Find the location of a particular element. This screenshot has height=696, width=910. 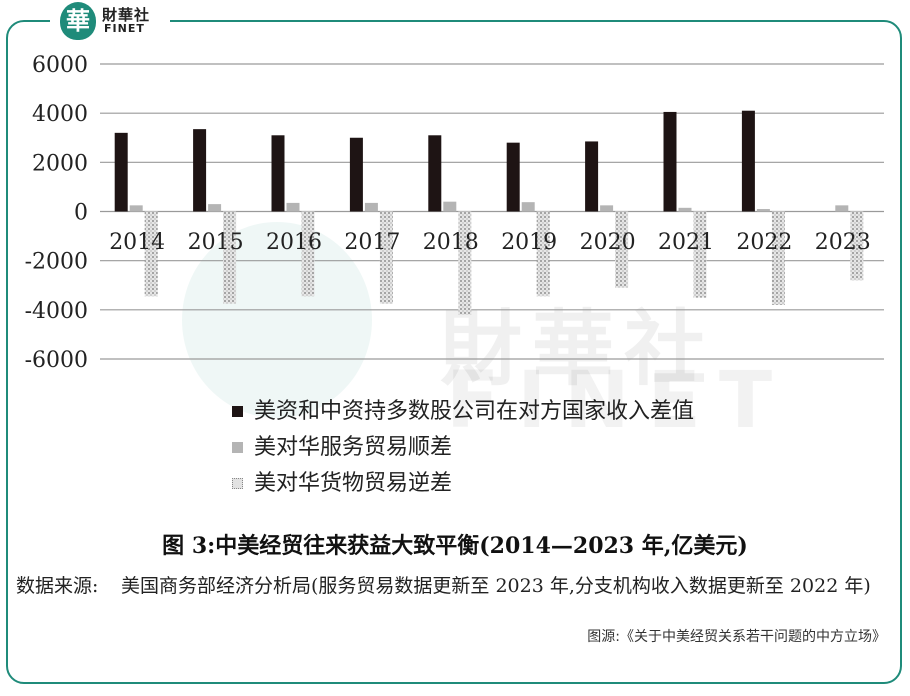

y-tick-label: 2000 is located at coordinates (60, 163).